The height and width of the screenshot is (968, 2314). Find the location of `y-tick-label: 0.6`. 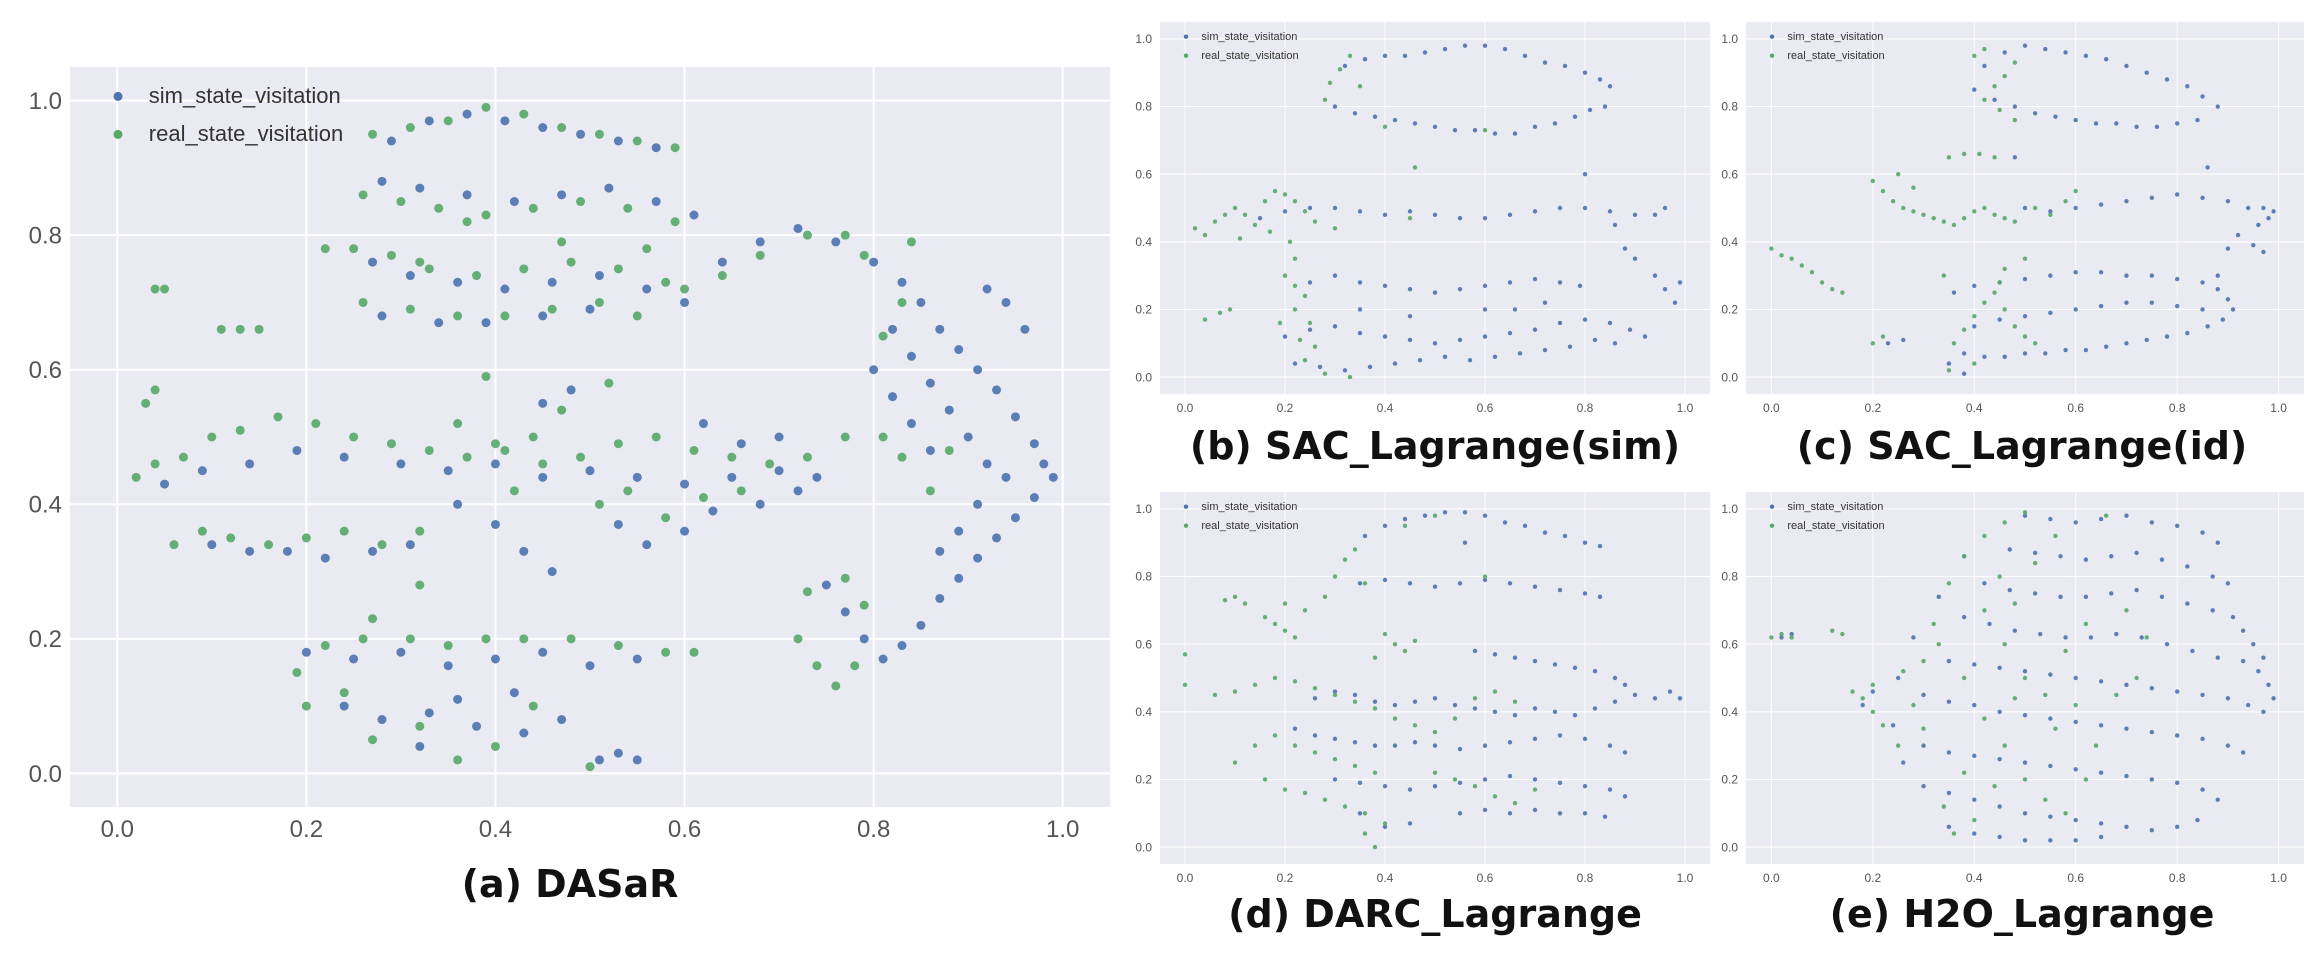

y-tick-label: 0.6 is located at coordinates (1143, 644).